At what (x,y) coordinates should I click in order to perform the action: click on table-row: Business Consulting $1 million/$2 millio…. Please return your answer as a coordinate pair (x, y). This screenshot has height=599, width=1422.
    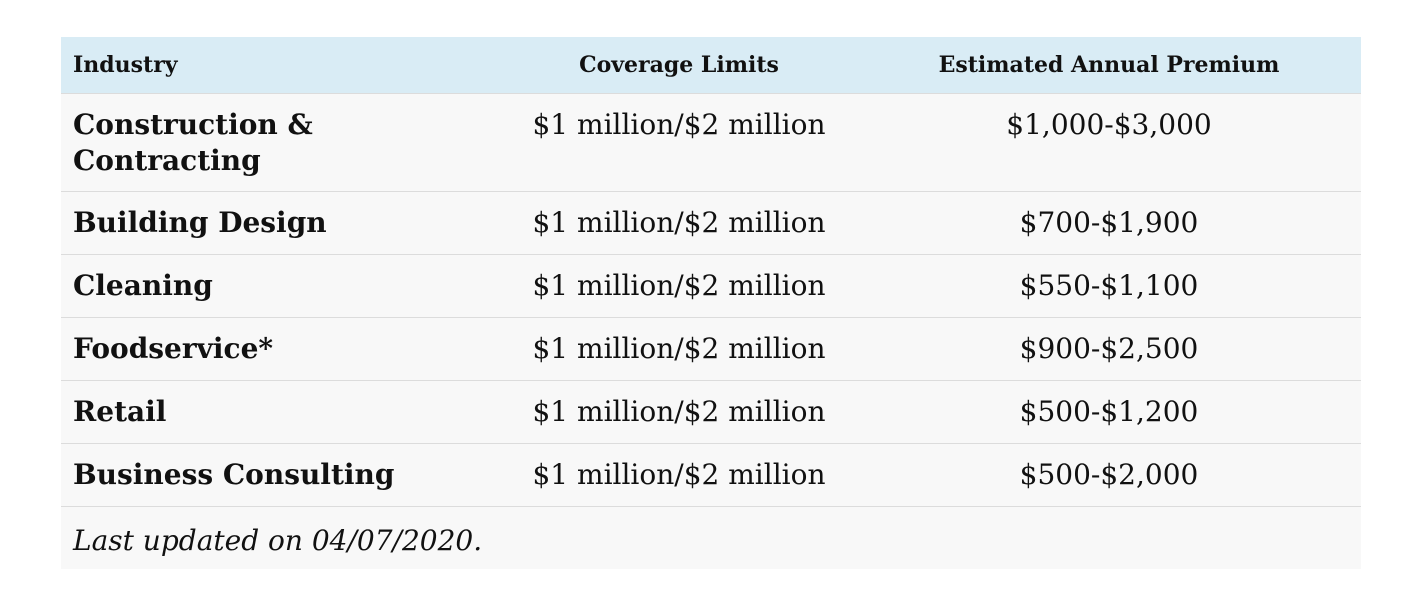
    Looking at the image, I should click on (711, 474).